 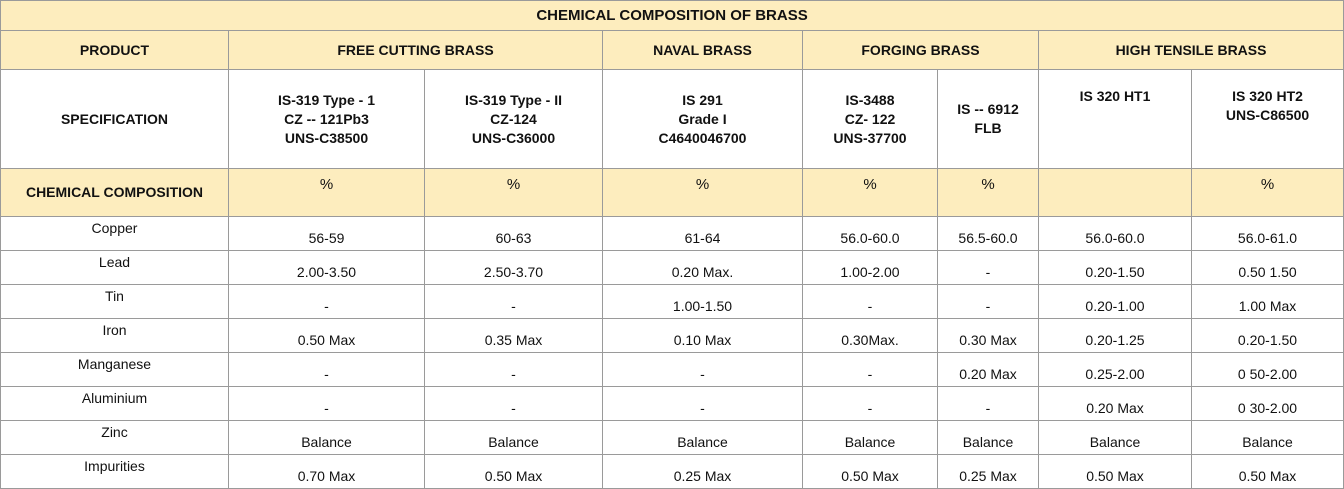 I want to click on spec-line: C4640046700, so click(x=702, y=137).